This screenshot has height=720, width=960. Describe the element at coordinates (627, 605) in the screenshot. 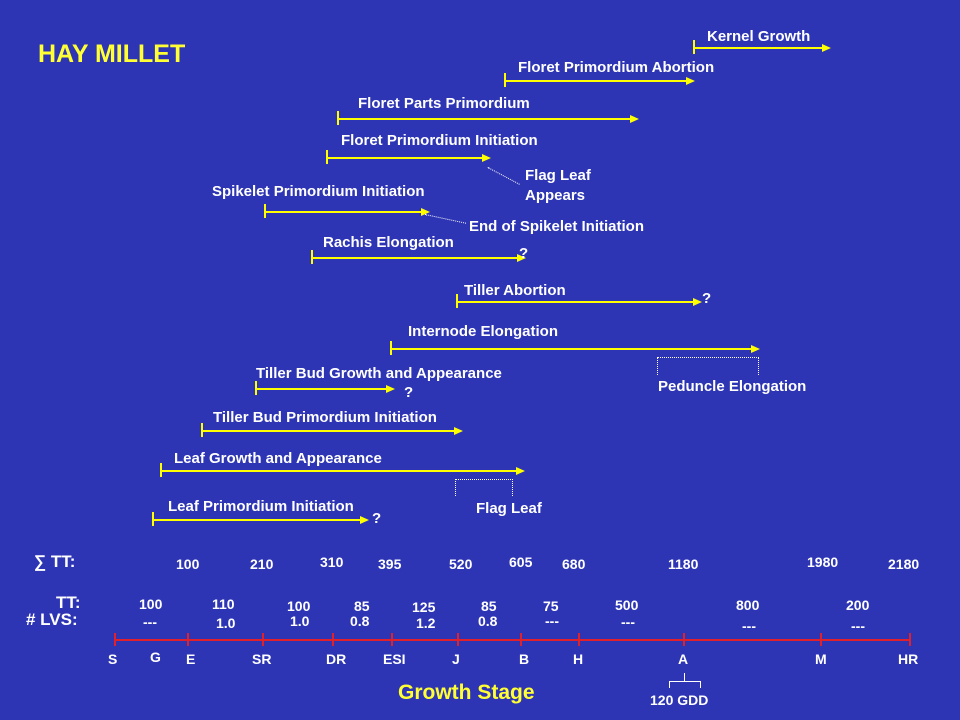

I see `tt-value: 500` at that location.